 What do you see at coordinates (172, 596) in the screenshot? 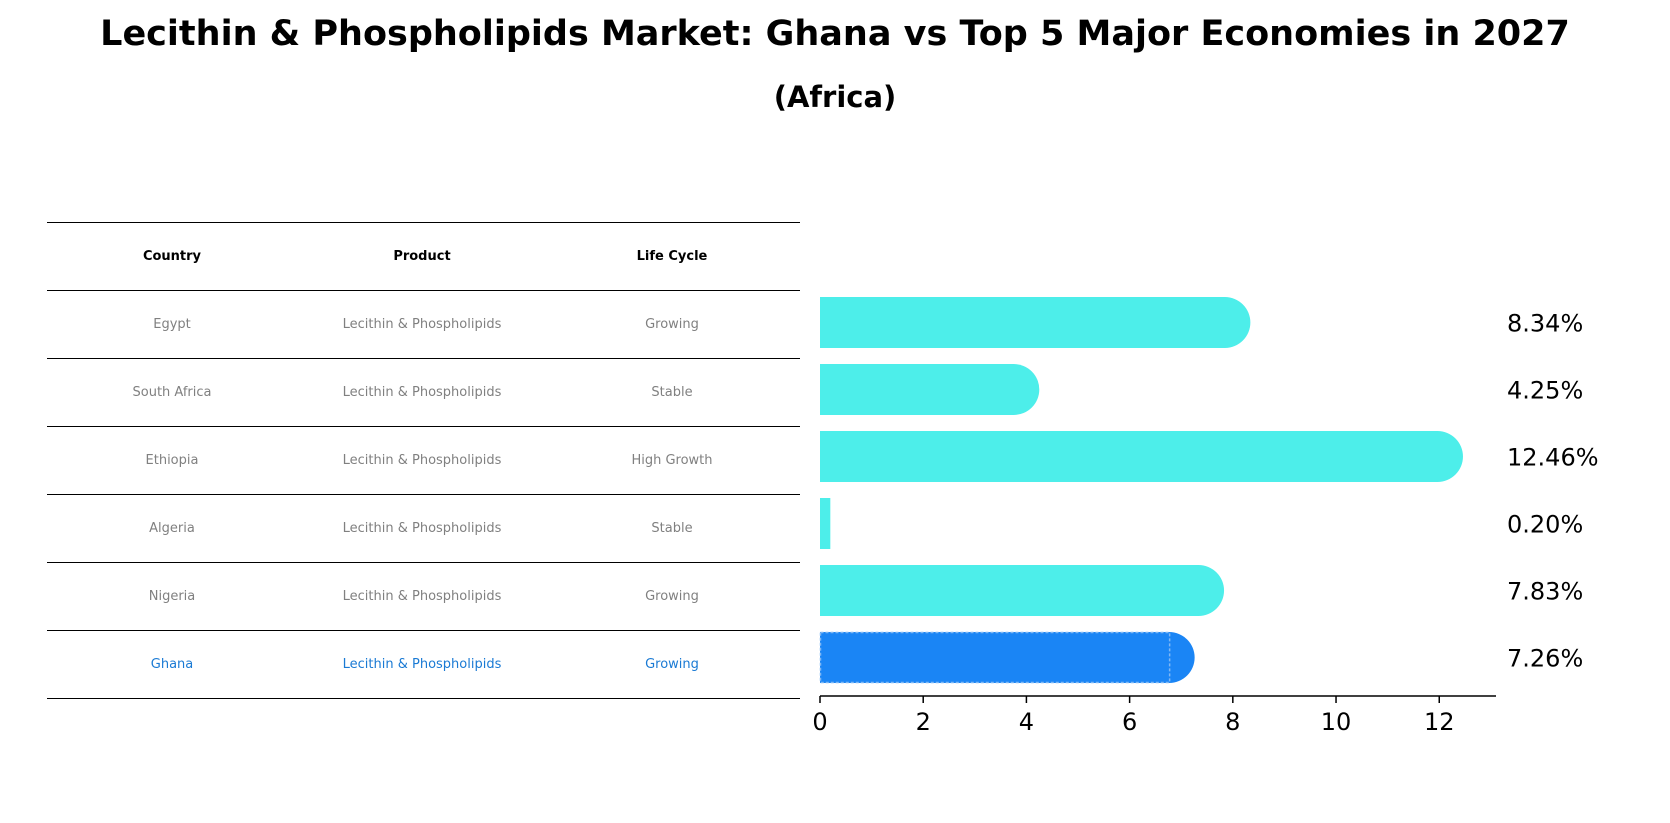
I see `cell-country: Nigeria` at bounding box center [172, 596].